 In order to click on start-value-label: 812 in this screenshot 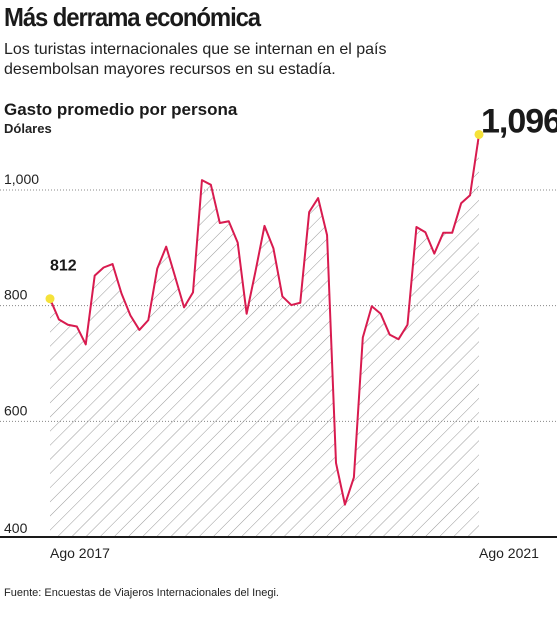, I will do `click(63, 266)`.